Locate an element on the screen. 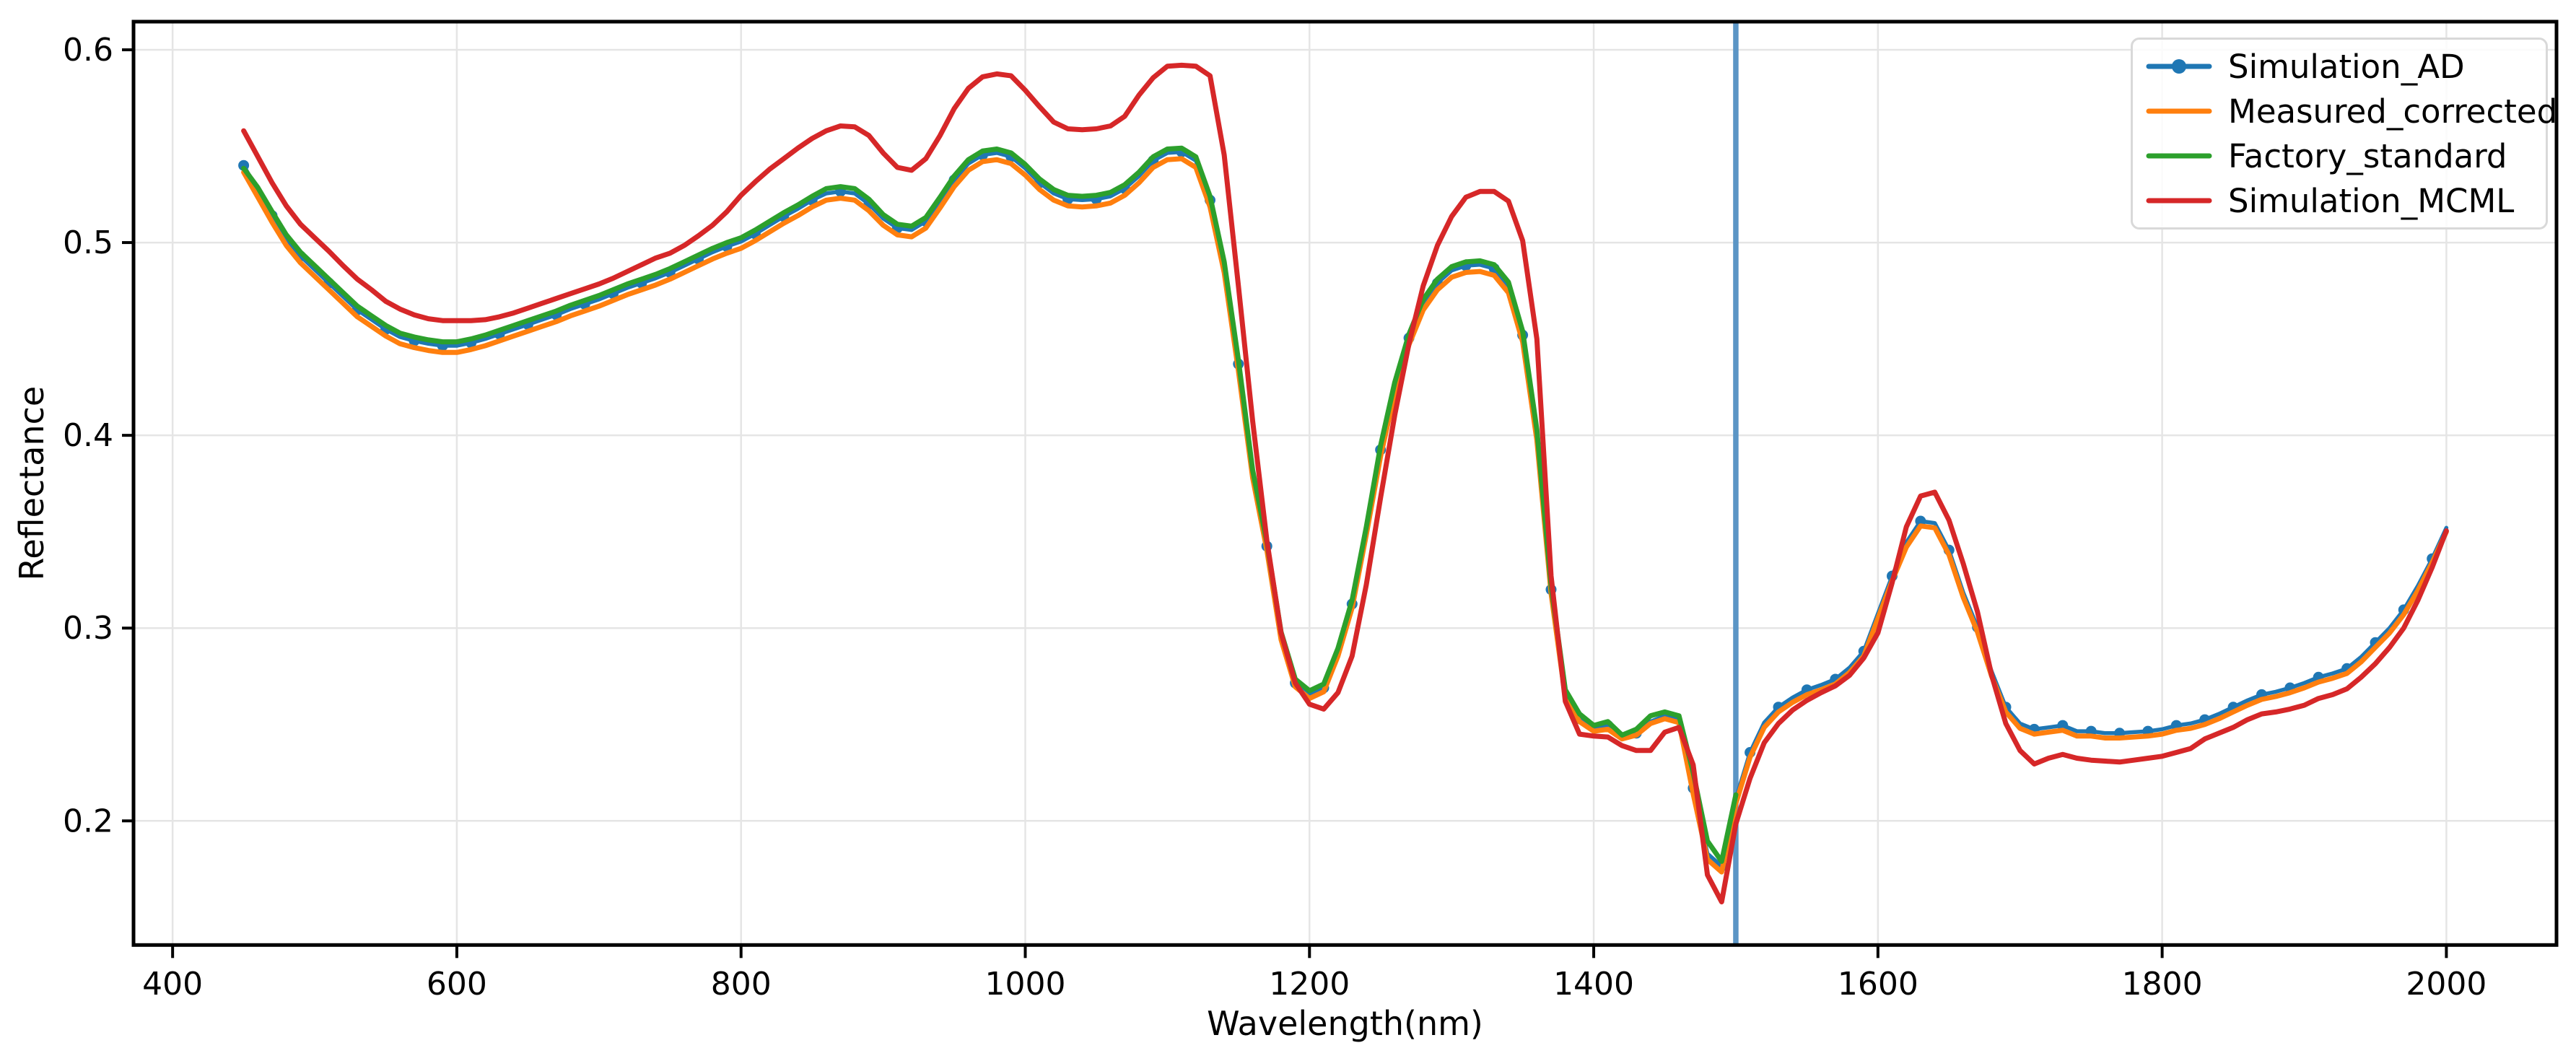 Image resolution: width=2576 pixels, height=1061 pixels. x-tick-label: 2000 is located at coordinates (2446, 984).